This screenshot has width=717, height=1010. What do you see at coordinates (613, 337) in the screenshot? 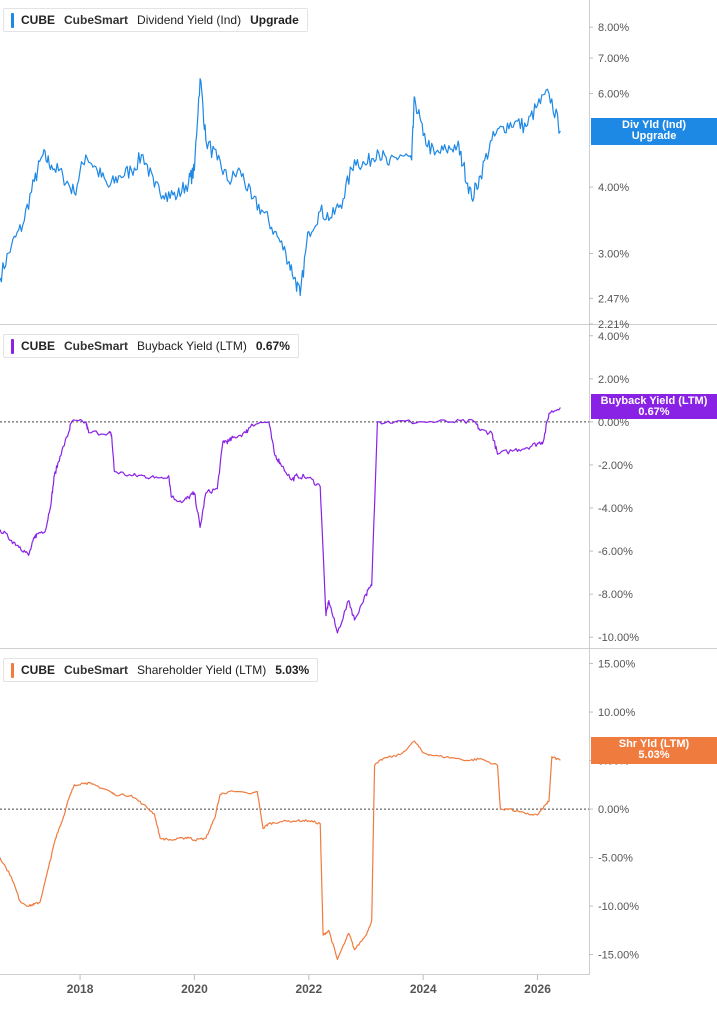
I see `y-tick-label-2: 4.00%` at bounding box center [613, 337].